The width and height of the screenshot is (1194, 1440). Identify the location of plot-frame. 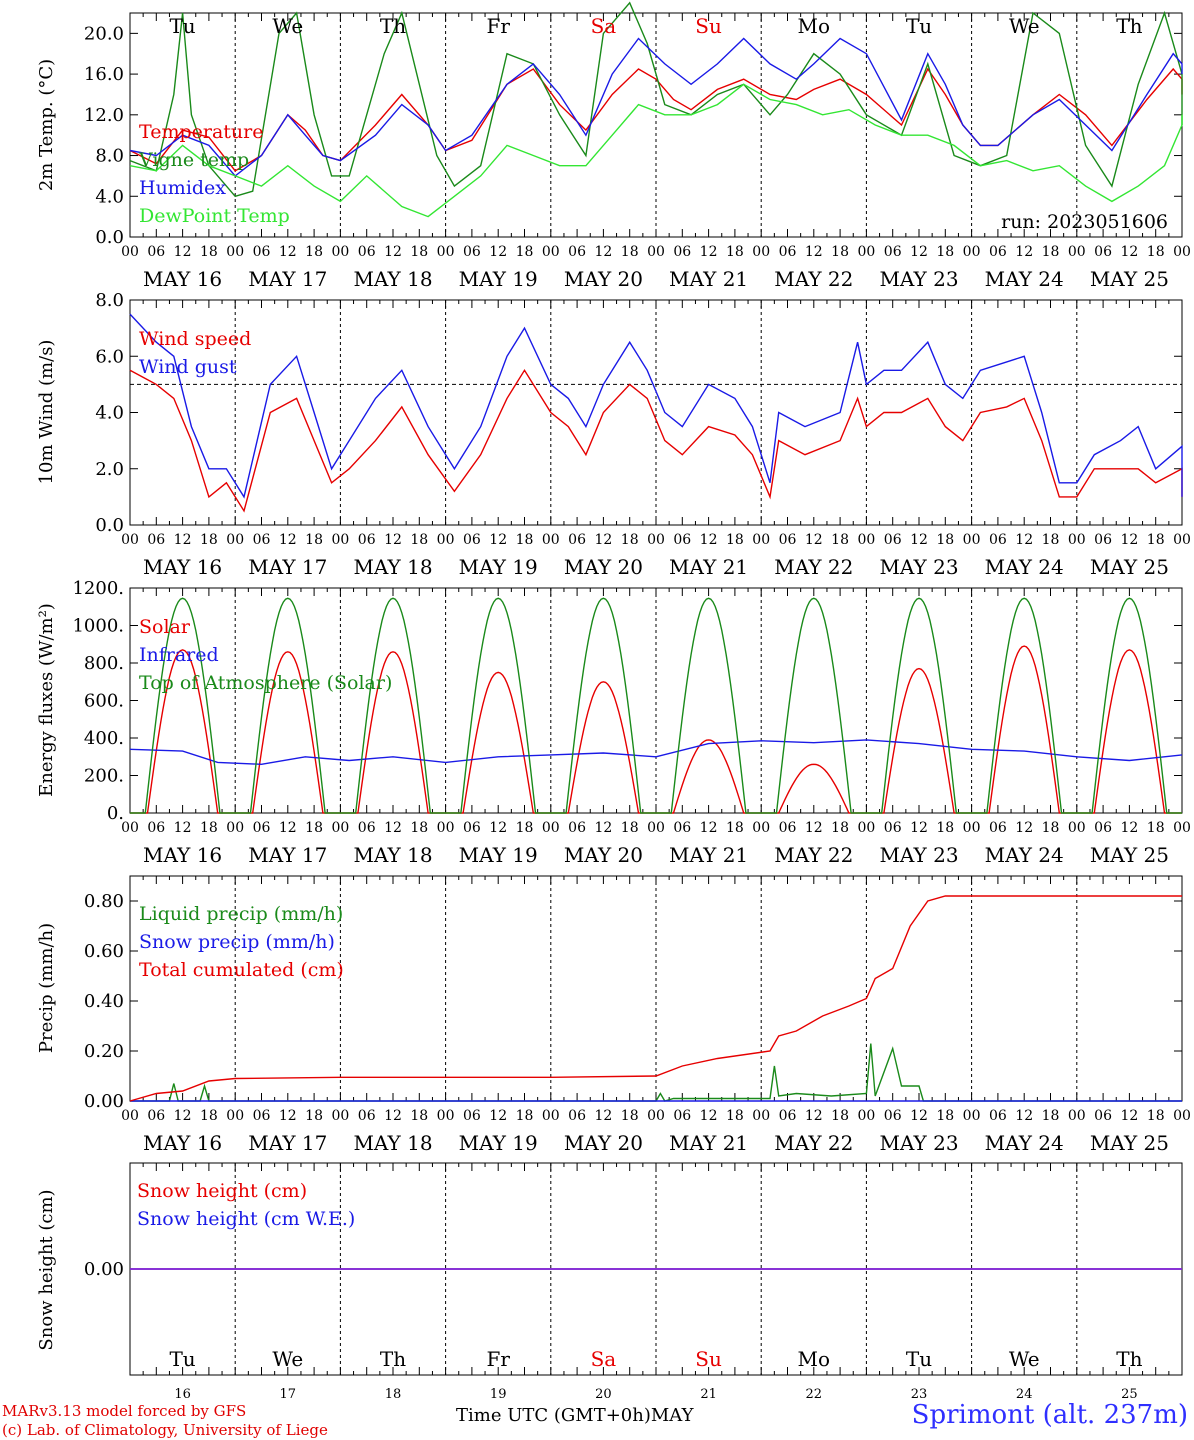
(656, 125).